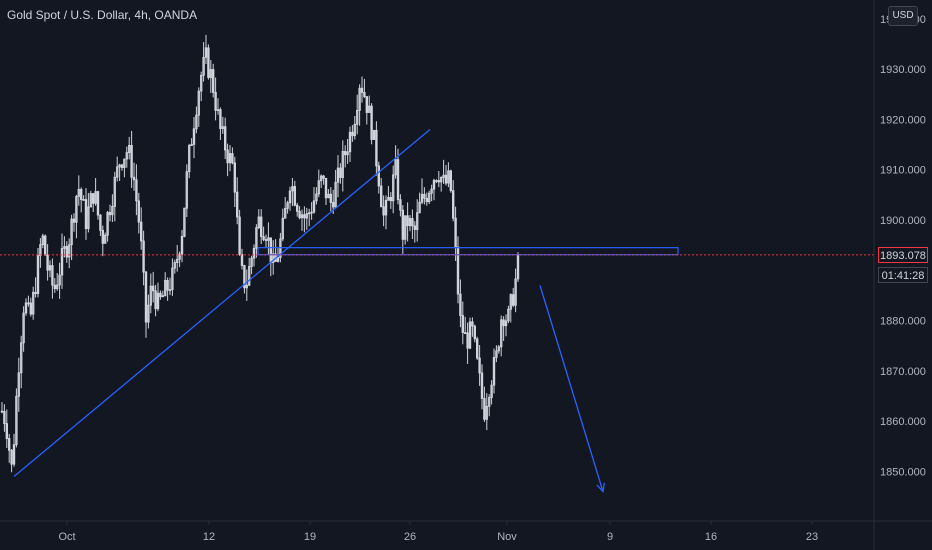 The image size is (932, 550). What do you see at coordinates (711, 537) in the screenshot?
I see `x-tick-label: 16` at bounding box center [711, 537].